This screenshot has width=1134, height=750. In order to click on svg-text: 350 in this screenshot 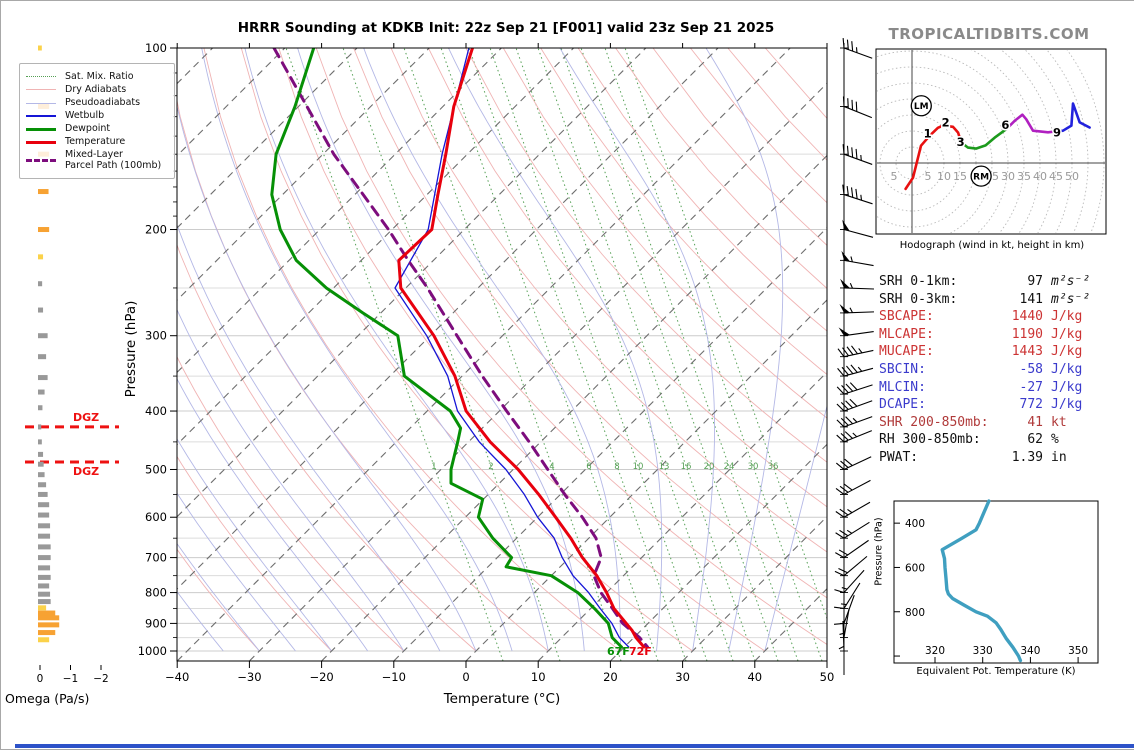, I will do `click(1078, 651)`.